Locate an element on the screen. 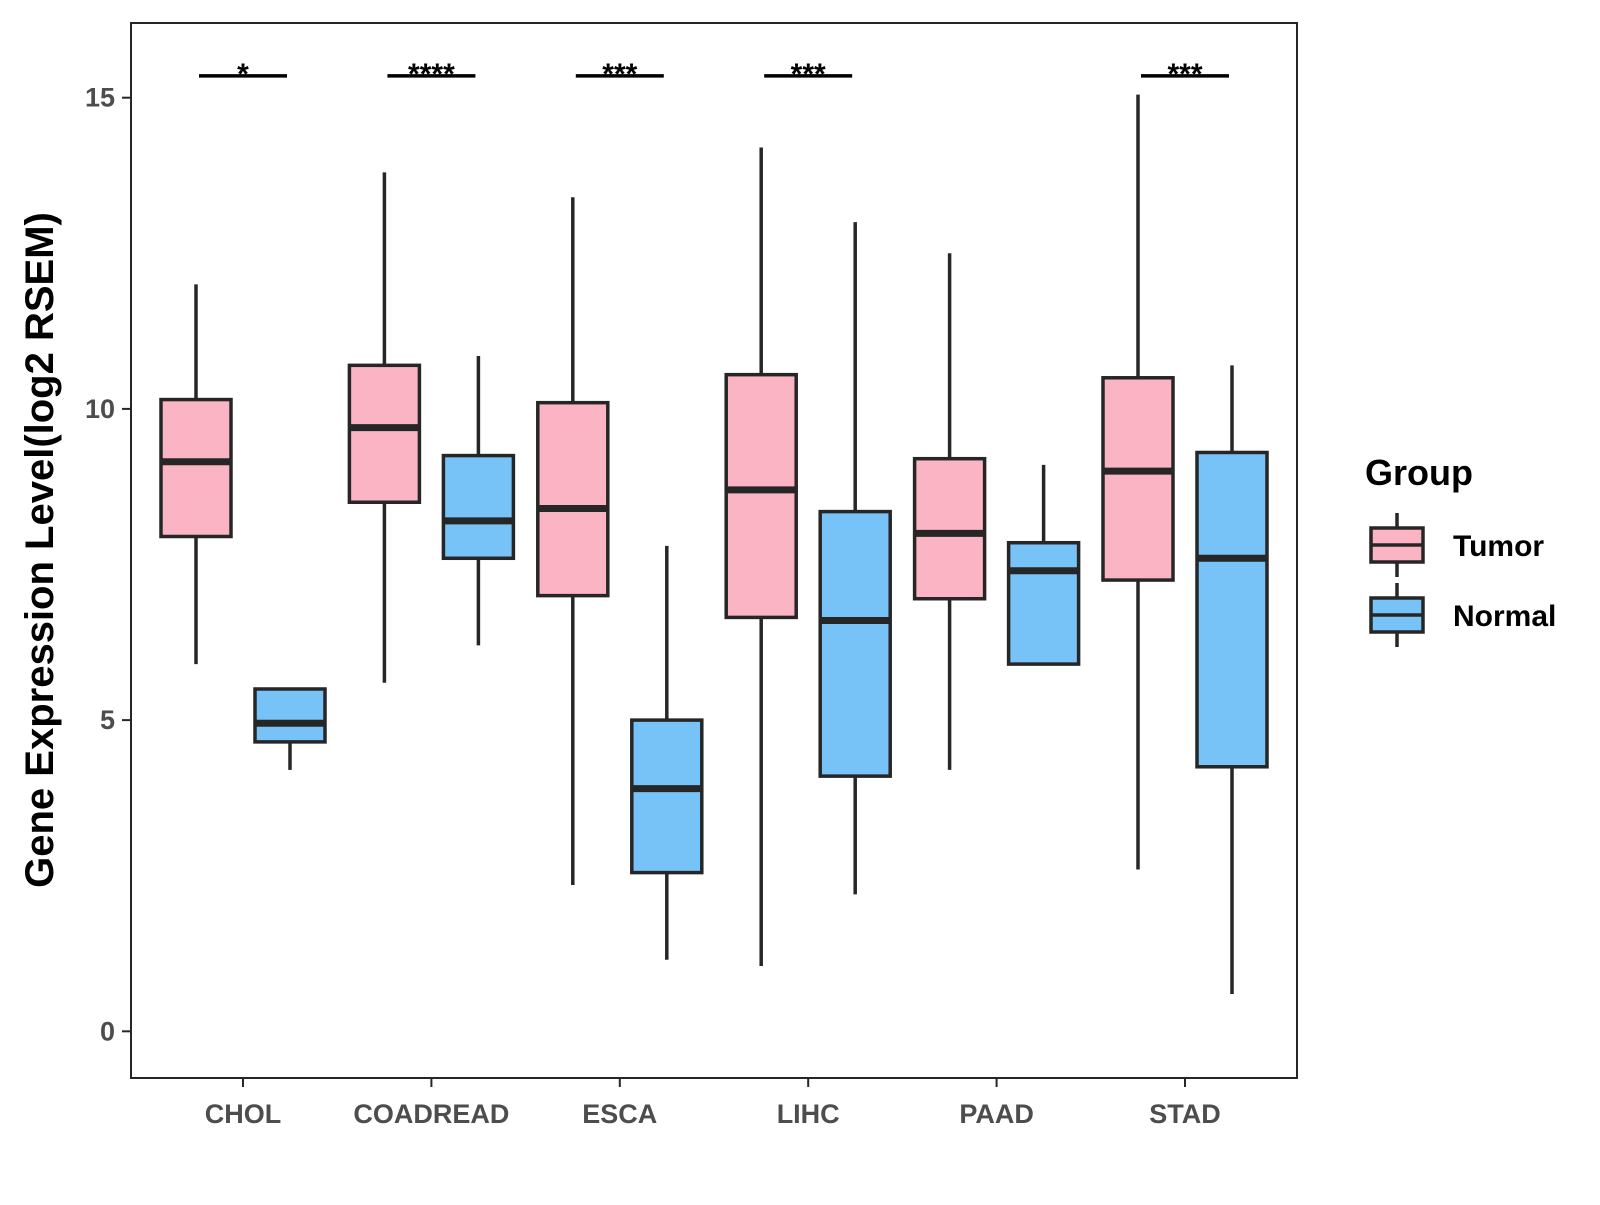  box-normal-esca is located at coordinates (667, 752).